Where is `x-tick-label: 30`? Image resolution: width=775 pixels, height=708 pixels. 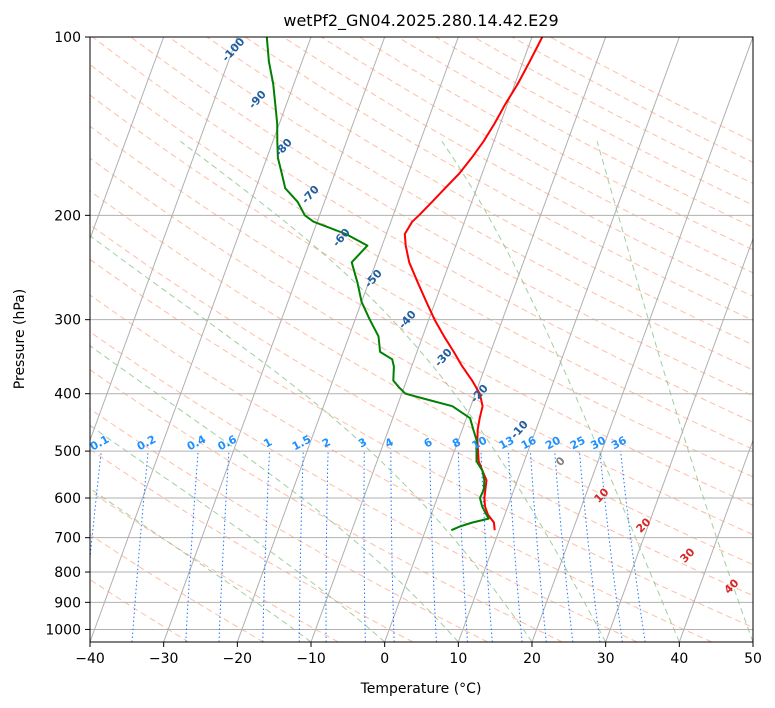 x-tick-label: 30 is located at coordinates (606, 659).